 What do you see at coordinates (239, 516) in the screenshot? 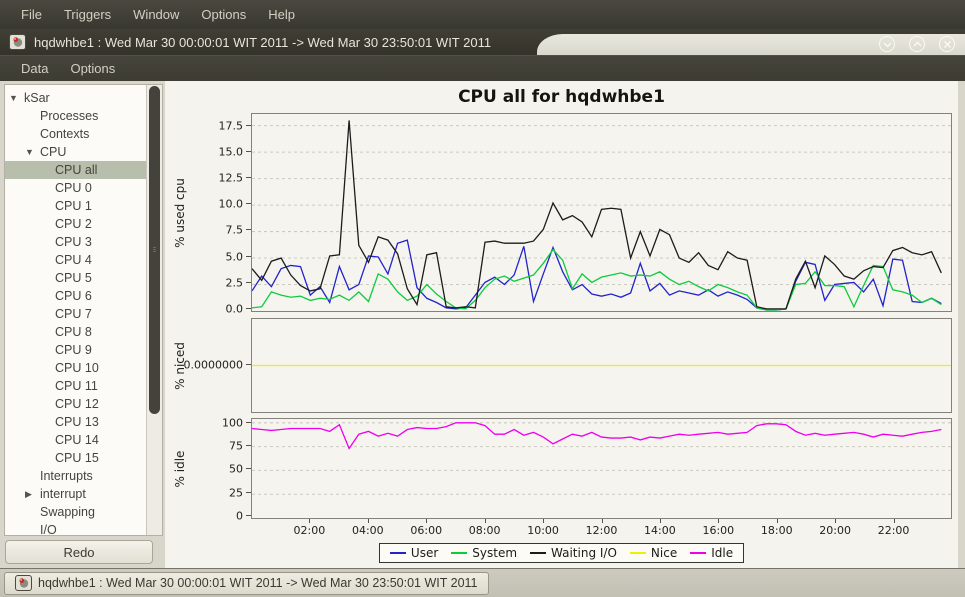
I see `y-tick-label: 0` at bounding box center [239, 516].